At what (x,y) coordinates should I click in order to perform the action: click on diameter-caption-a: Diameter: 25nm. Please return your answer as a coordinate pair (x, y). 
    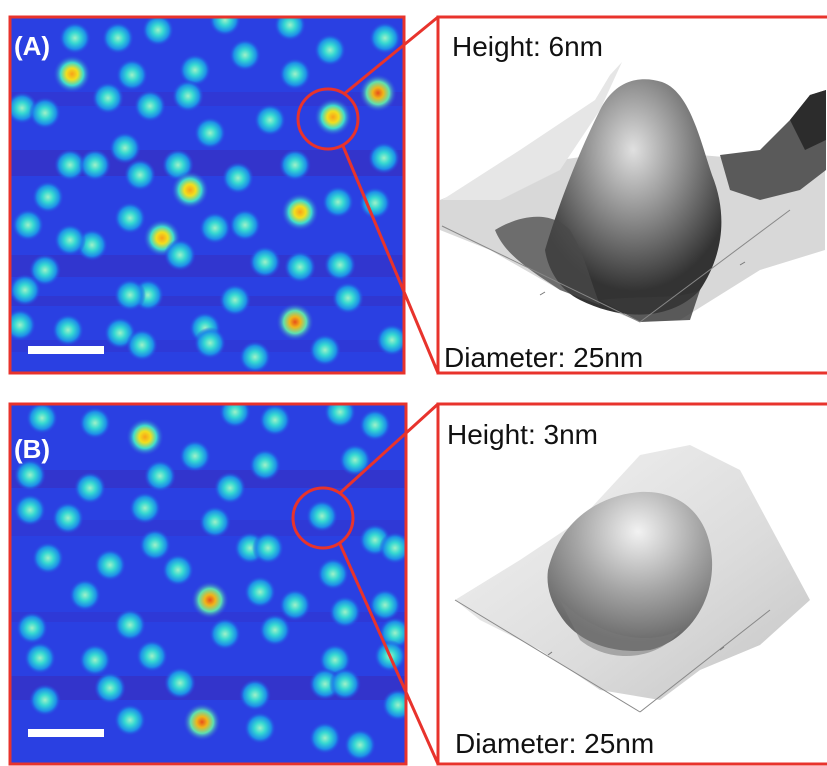
    Looking at the image, I should click on (544, 357).